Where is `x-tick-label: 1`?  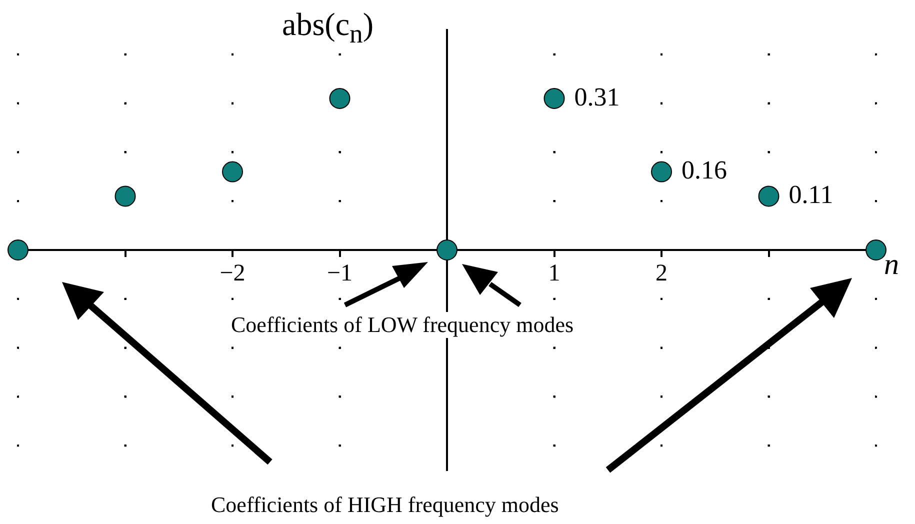
x-tick-label: 1 is located at coordinates (554, 273).